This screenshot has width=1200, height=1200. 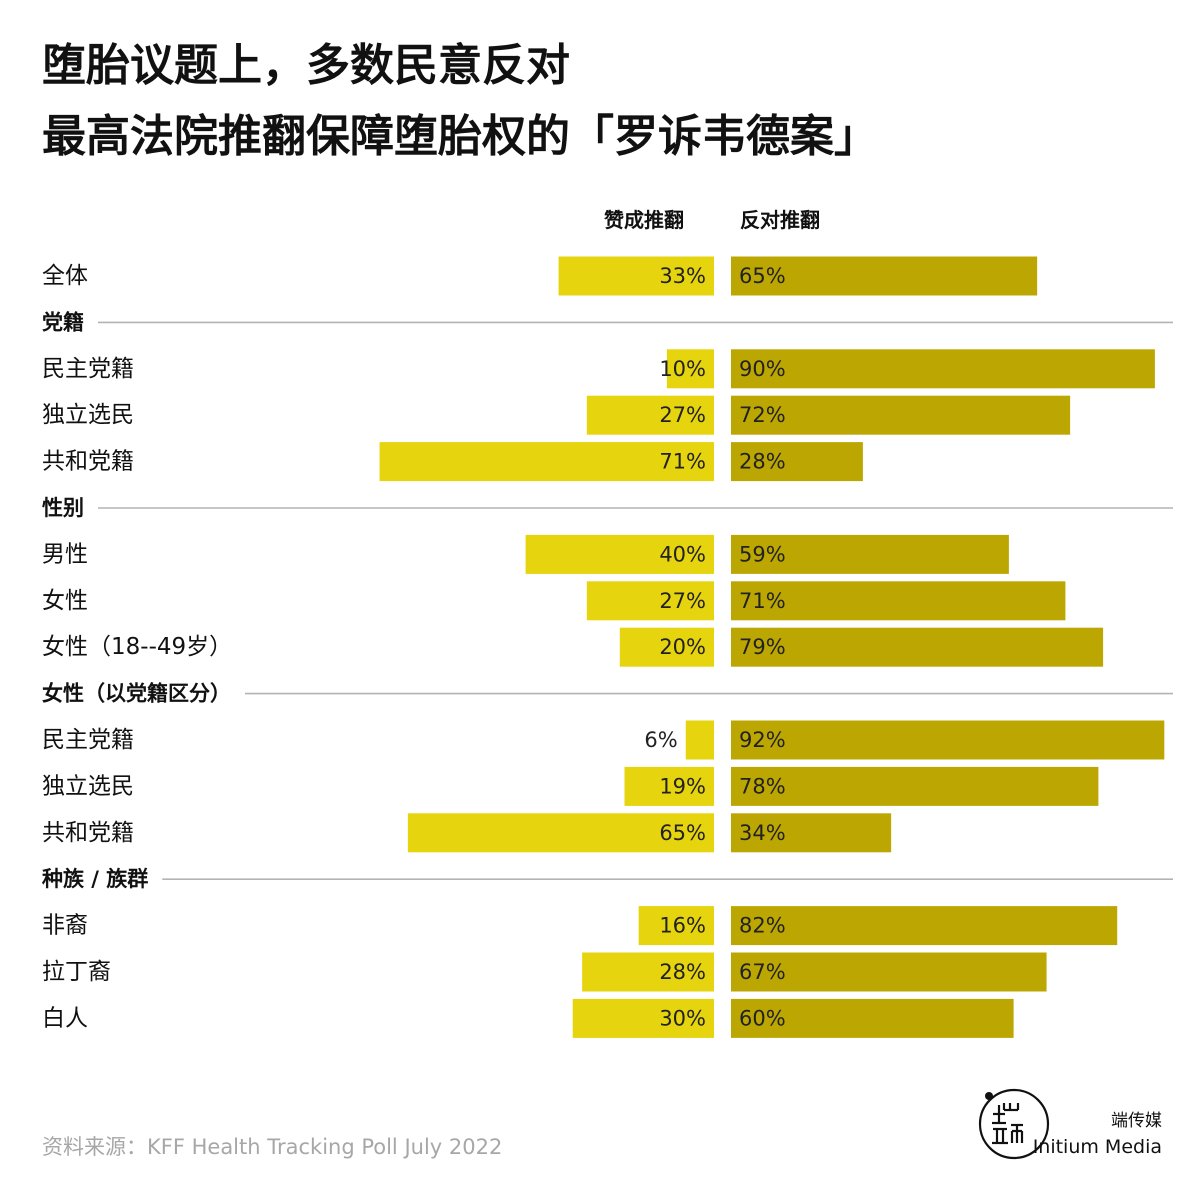 What do you see at coordinates (306, 65) in the screenshot?
I see `chart-title-line1: 堕胎议题上，多数民意反对` at bounding box center [306, 65].